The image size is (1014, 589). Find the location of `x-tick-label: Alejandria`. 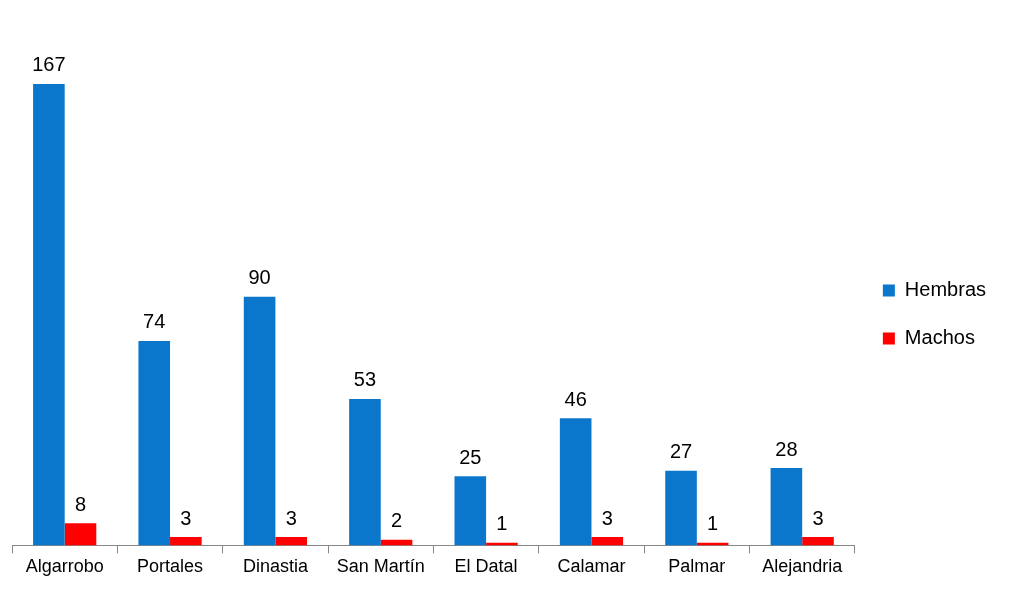

x-tick-label: Alejandria is located at coordinates (803, 566).